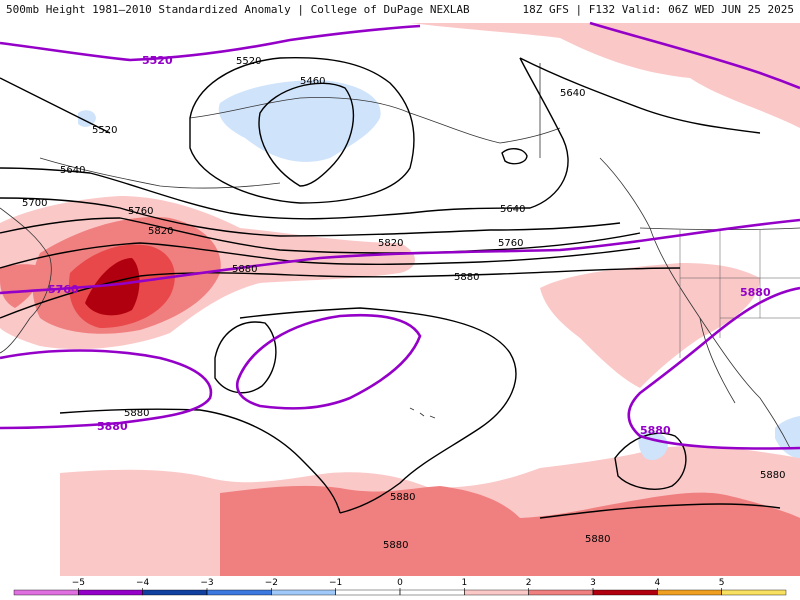 The width and height of the screenshot is (800, 600). Describe the element at coordinates (400, 583) in the screenshot. I see `colorbar-tick-label: 0` at that location.